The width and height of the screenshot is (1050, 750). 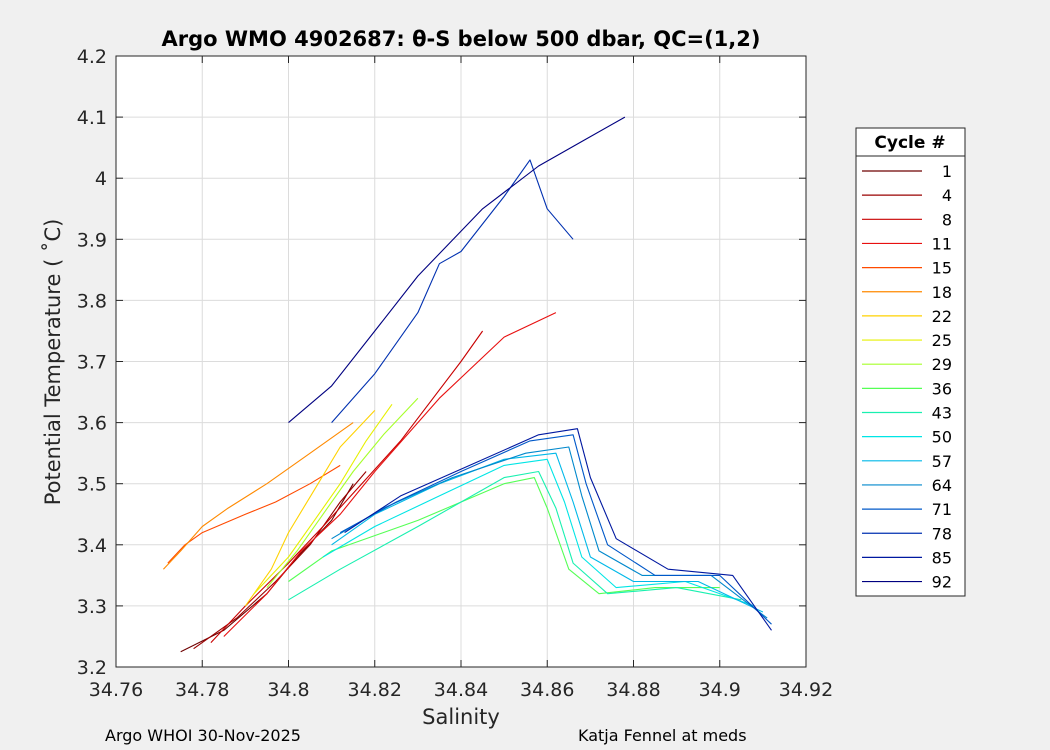 I want to click on y-tick-label: 3.5, so click(x=92, y=485).